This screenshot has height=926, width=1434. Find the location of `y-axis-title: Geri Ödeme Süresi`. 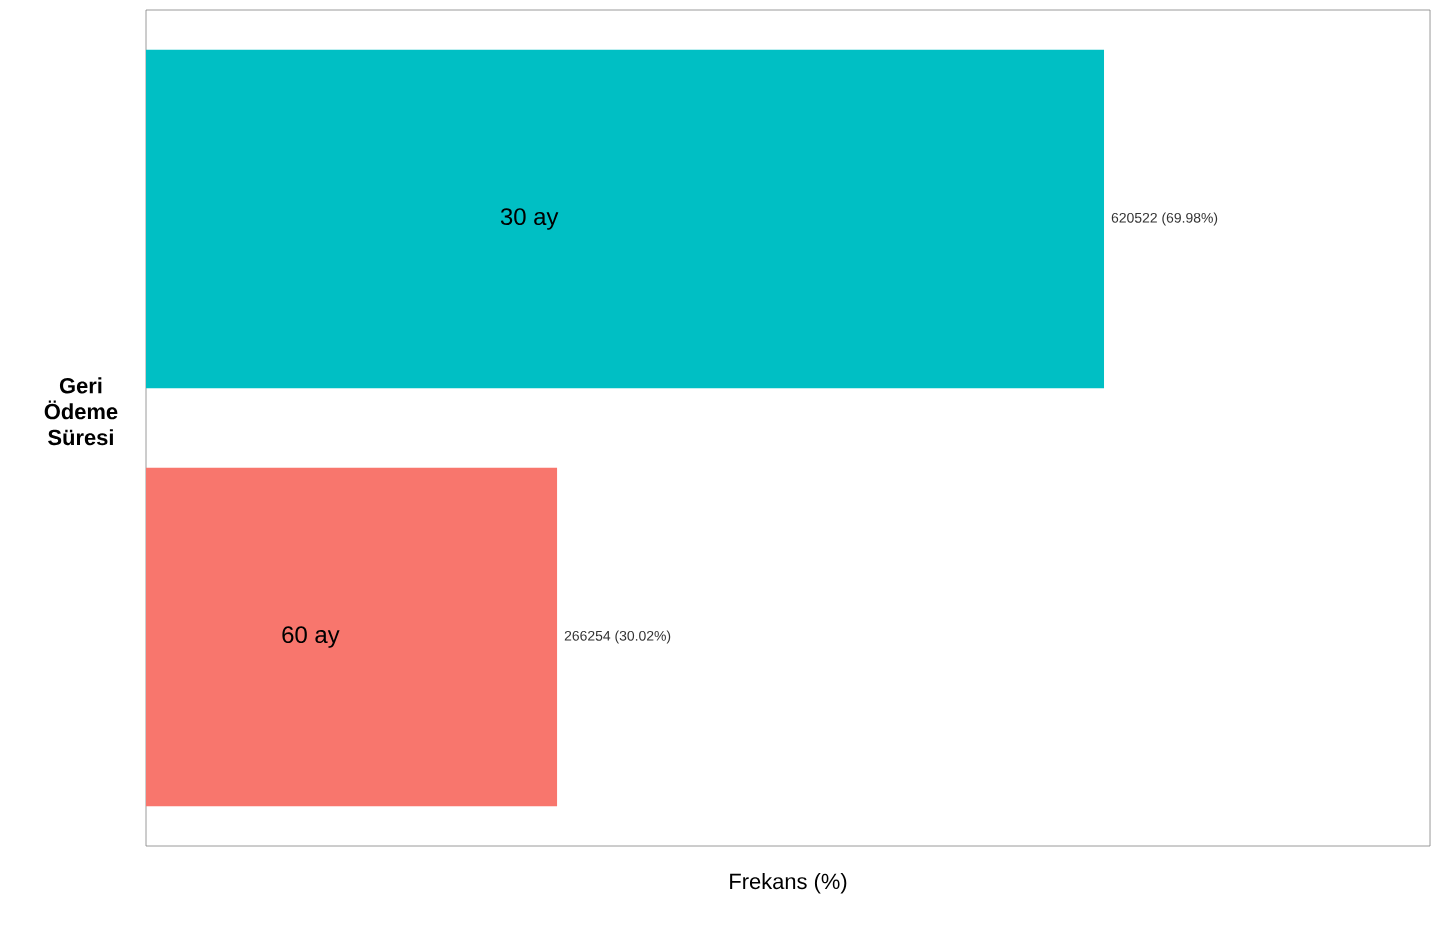

y-axis-title: Geri Ödeme Süresi is located at coordinates (81, 411).